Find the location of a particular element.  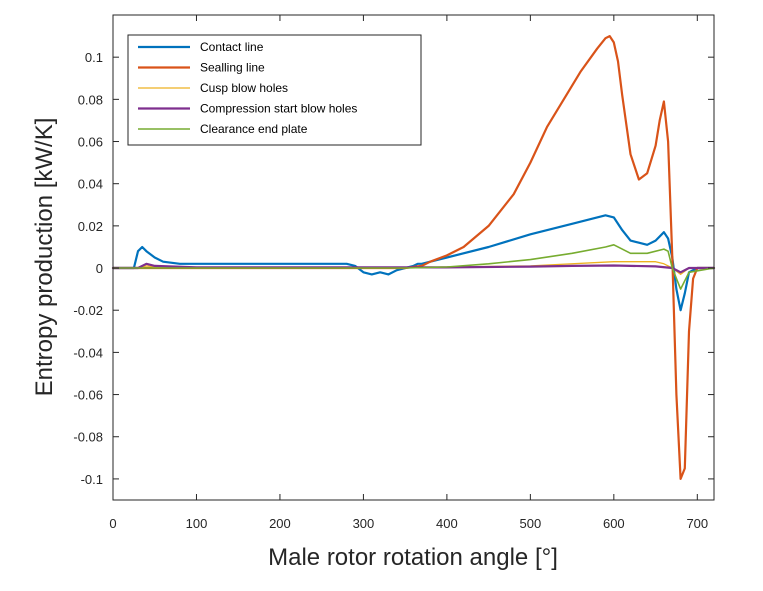

y-tick-label: -0.02 is located at coordinates (88, 310).